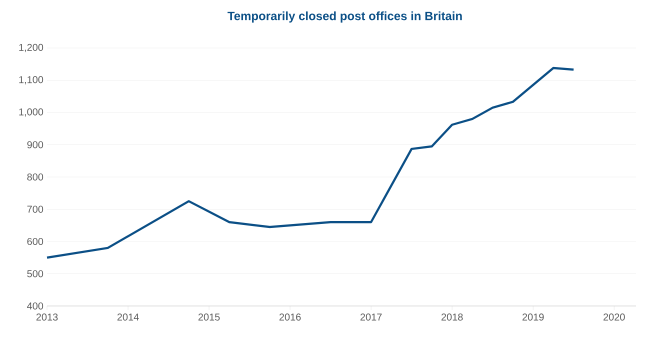 This screenshot has height=340, width=664. Describe the element at coordinates (35, 306) in the screenshot. I see `y-tick-label: 400` at that location.